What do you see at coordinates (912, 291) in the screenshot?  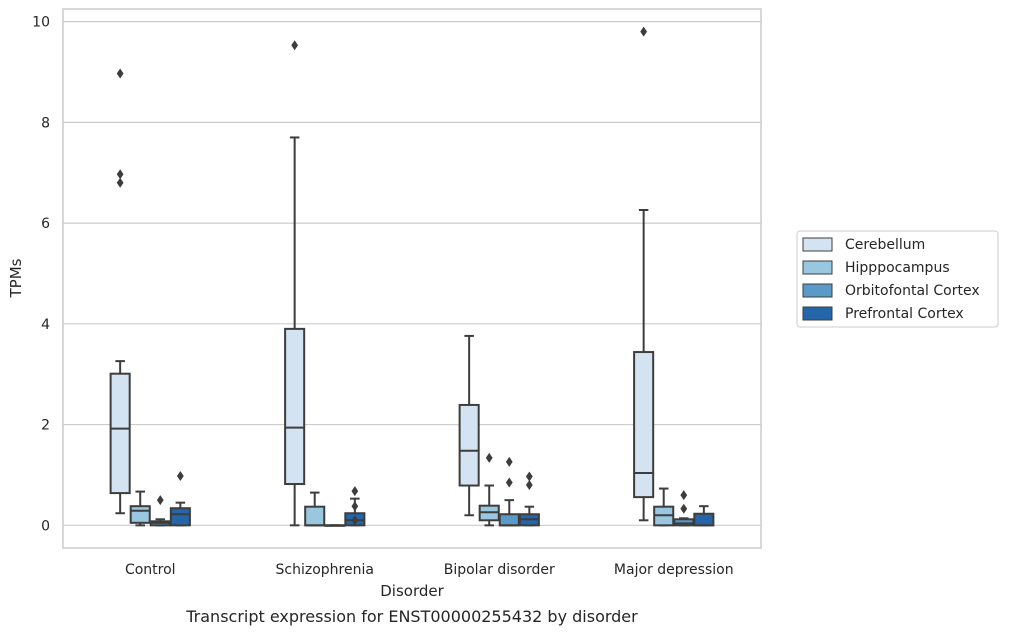 I see `legend-label: Orbitofontal Cortex` at bounding box center [912, 291].